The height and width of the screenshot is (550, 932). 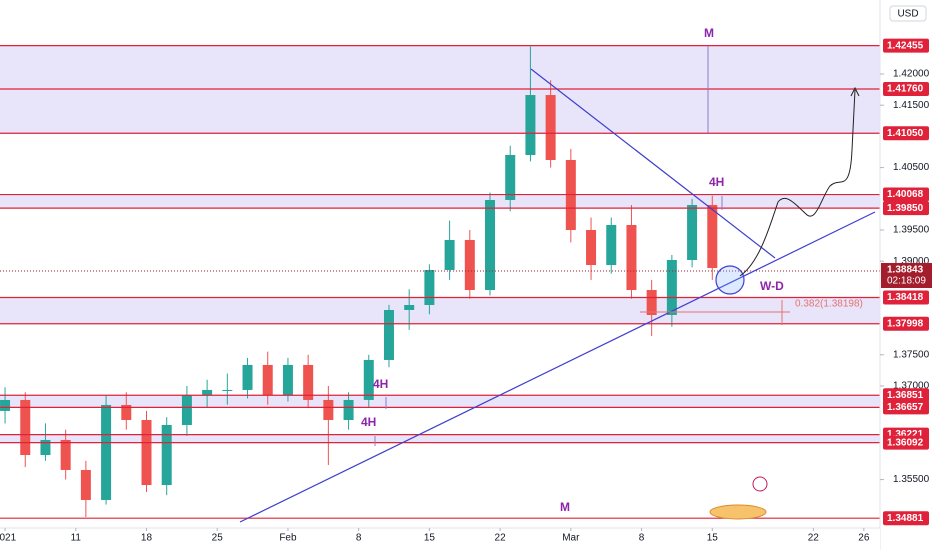 What do you see at coordinates (147, 538) in the screenshot?
I see `x-tick-label: 18` at bounding box center [147, 538].